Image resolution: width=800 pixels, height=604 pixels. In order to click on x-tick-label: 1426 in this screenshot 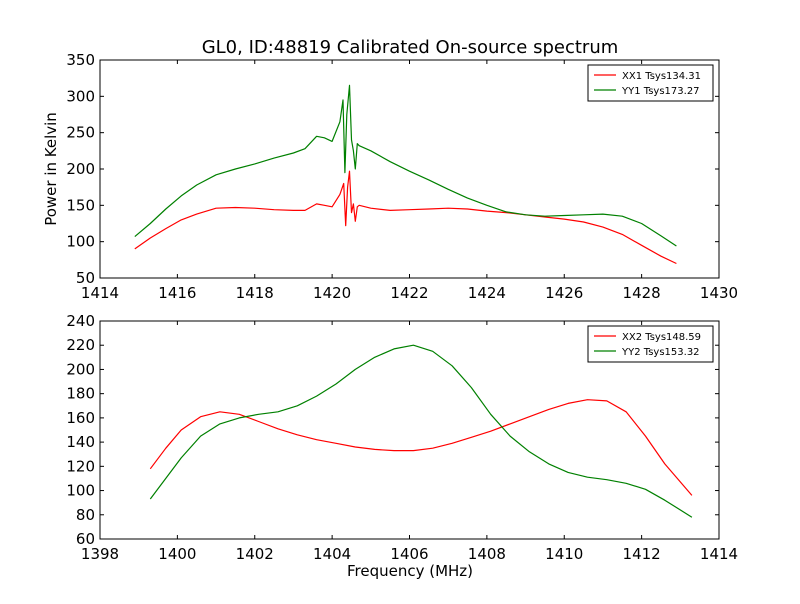, I will do `click(564, 293)`.